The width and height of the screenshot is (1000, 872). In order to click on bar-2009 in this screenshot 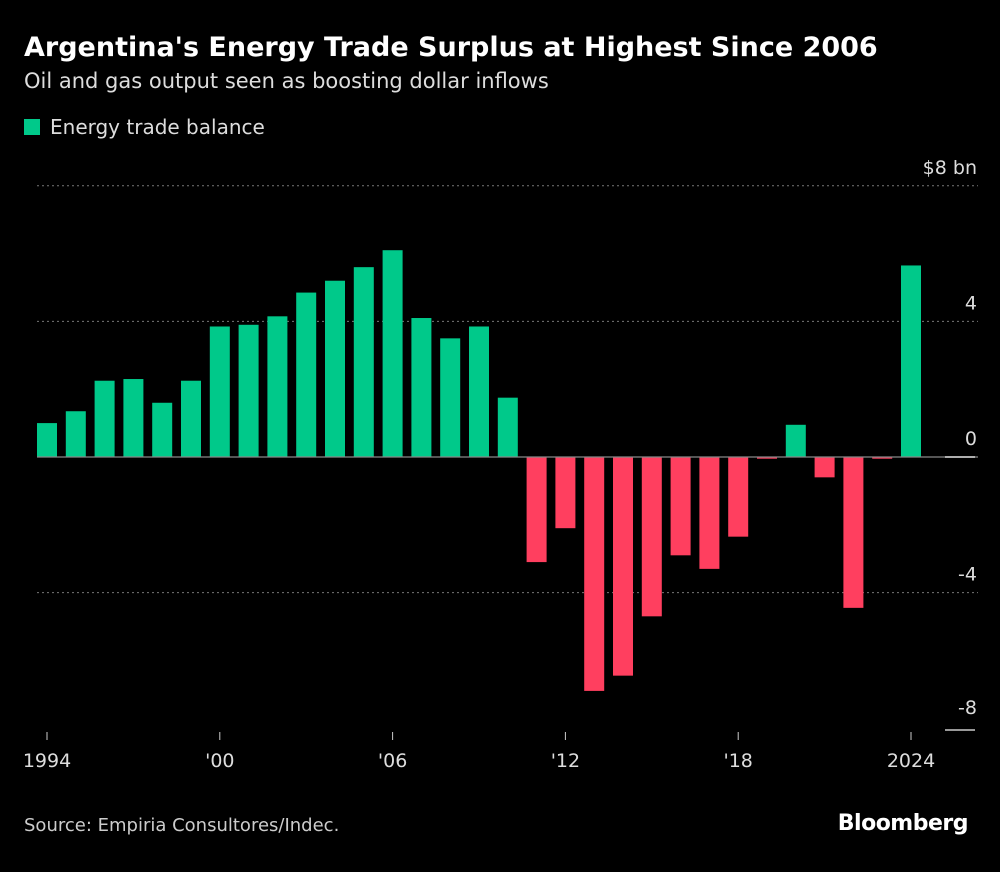, I will do `click(479, 391)`.